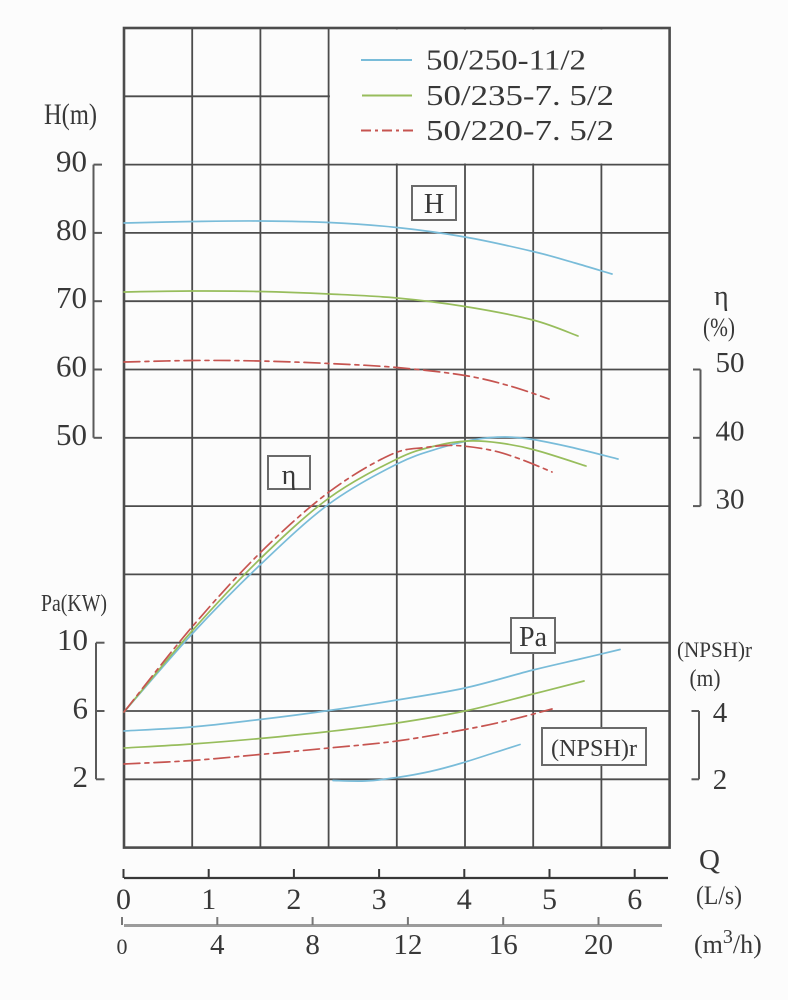 The height and width of the screenshot is (1000, 788). What do you see at coordinates (520, 96) in the screenshot?
I see `svg-text: 50/235-7. 5/2` at bounding box center [520, 96].